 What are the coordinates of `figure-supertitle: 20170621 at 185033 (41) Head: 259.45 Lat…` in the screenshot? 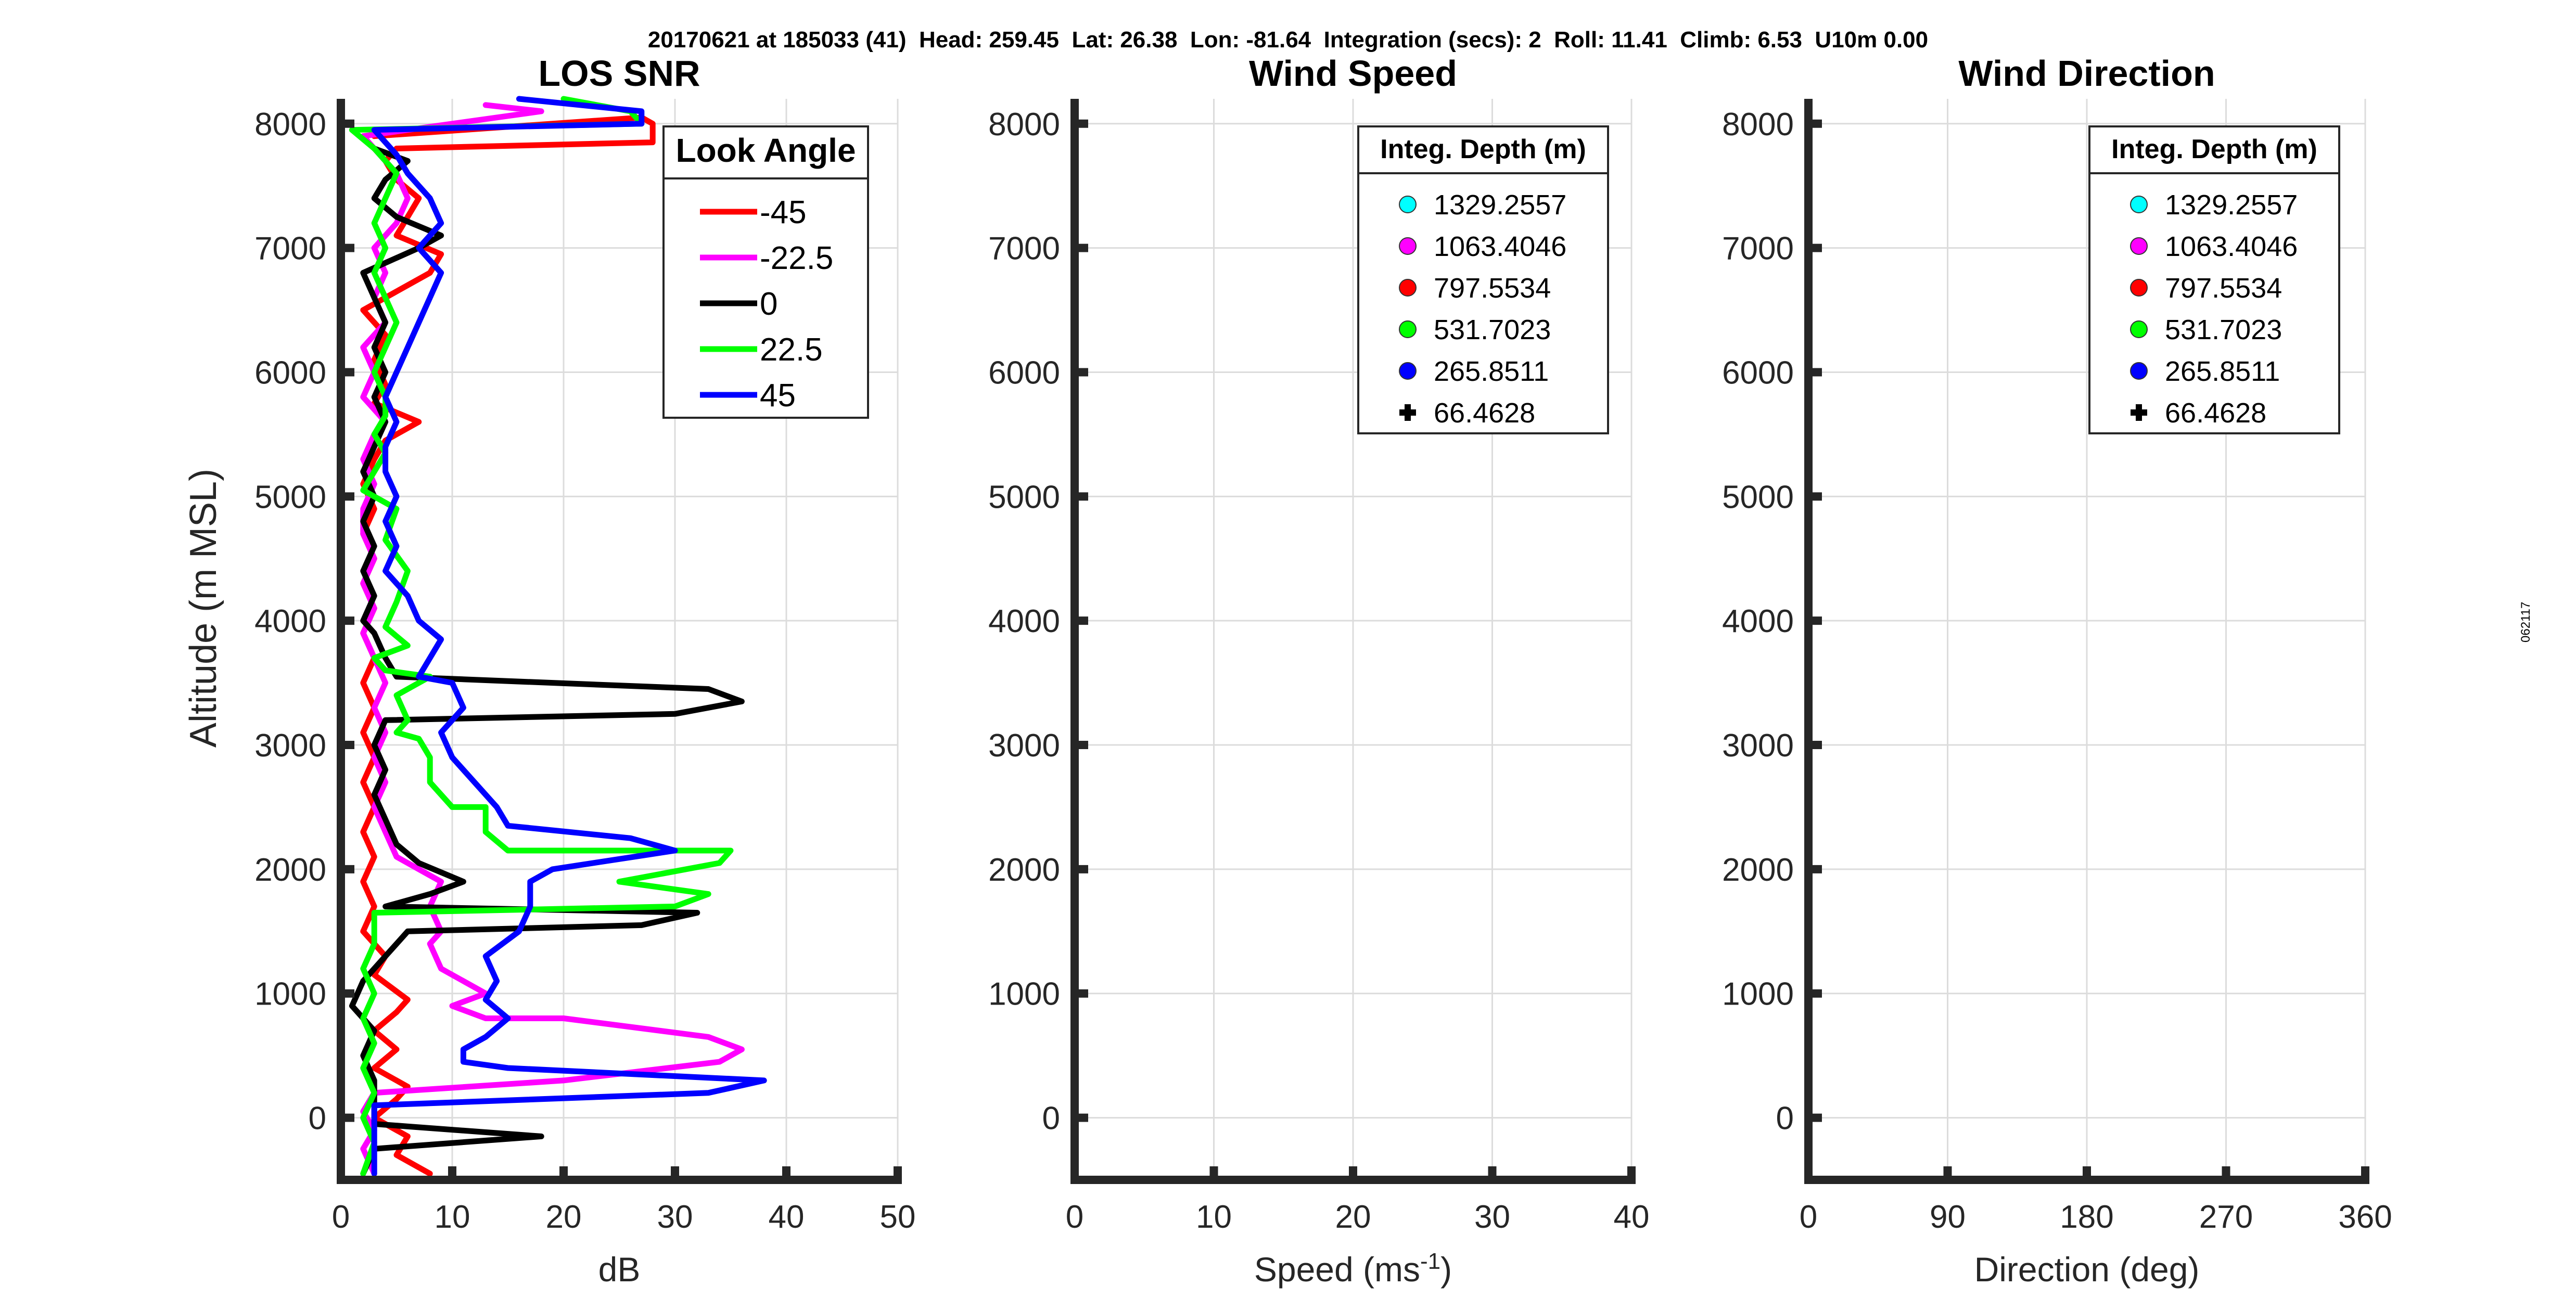 It's located at (1288, 40).